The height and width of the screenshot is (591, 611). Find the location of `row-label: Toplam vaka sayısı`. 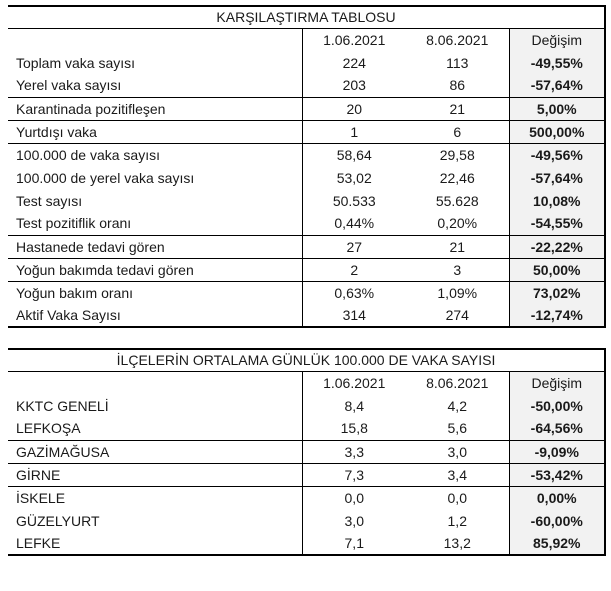

row-label: Toplam vaka sayısı is located at coordinates (76, 62).